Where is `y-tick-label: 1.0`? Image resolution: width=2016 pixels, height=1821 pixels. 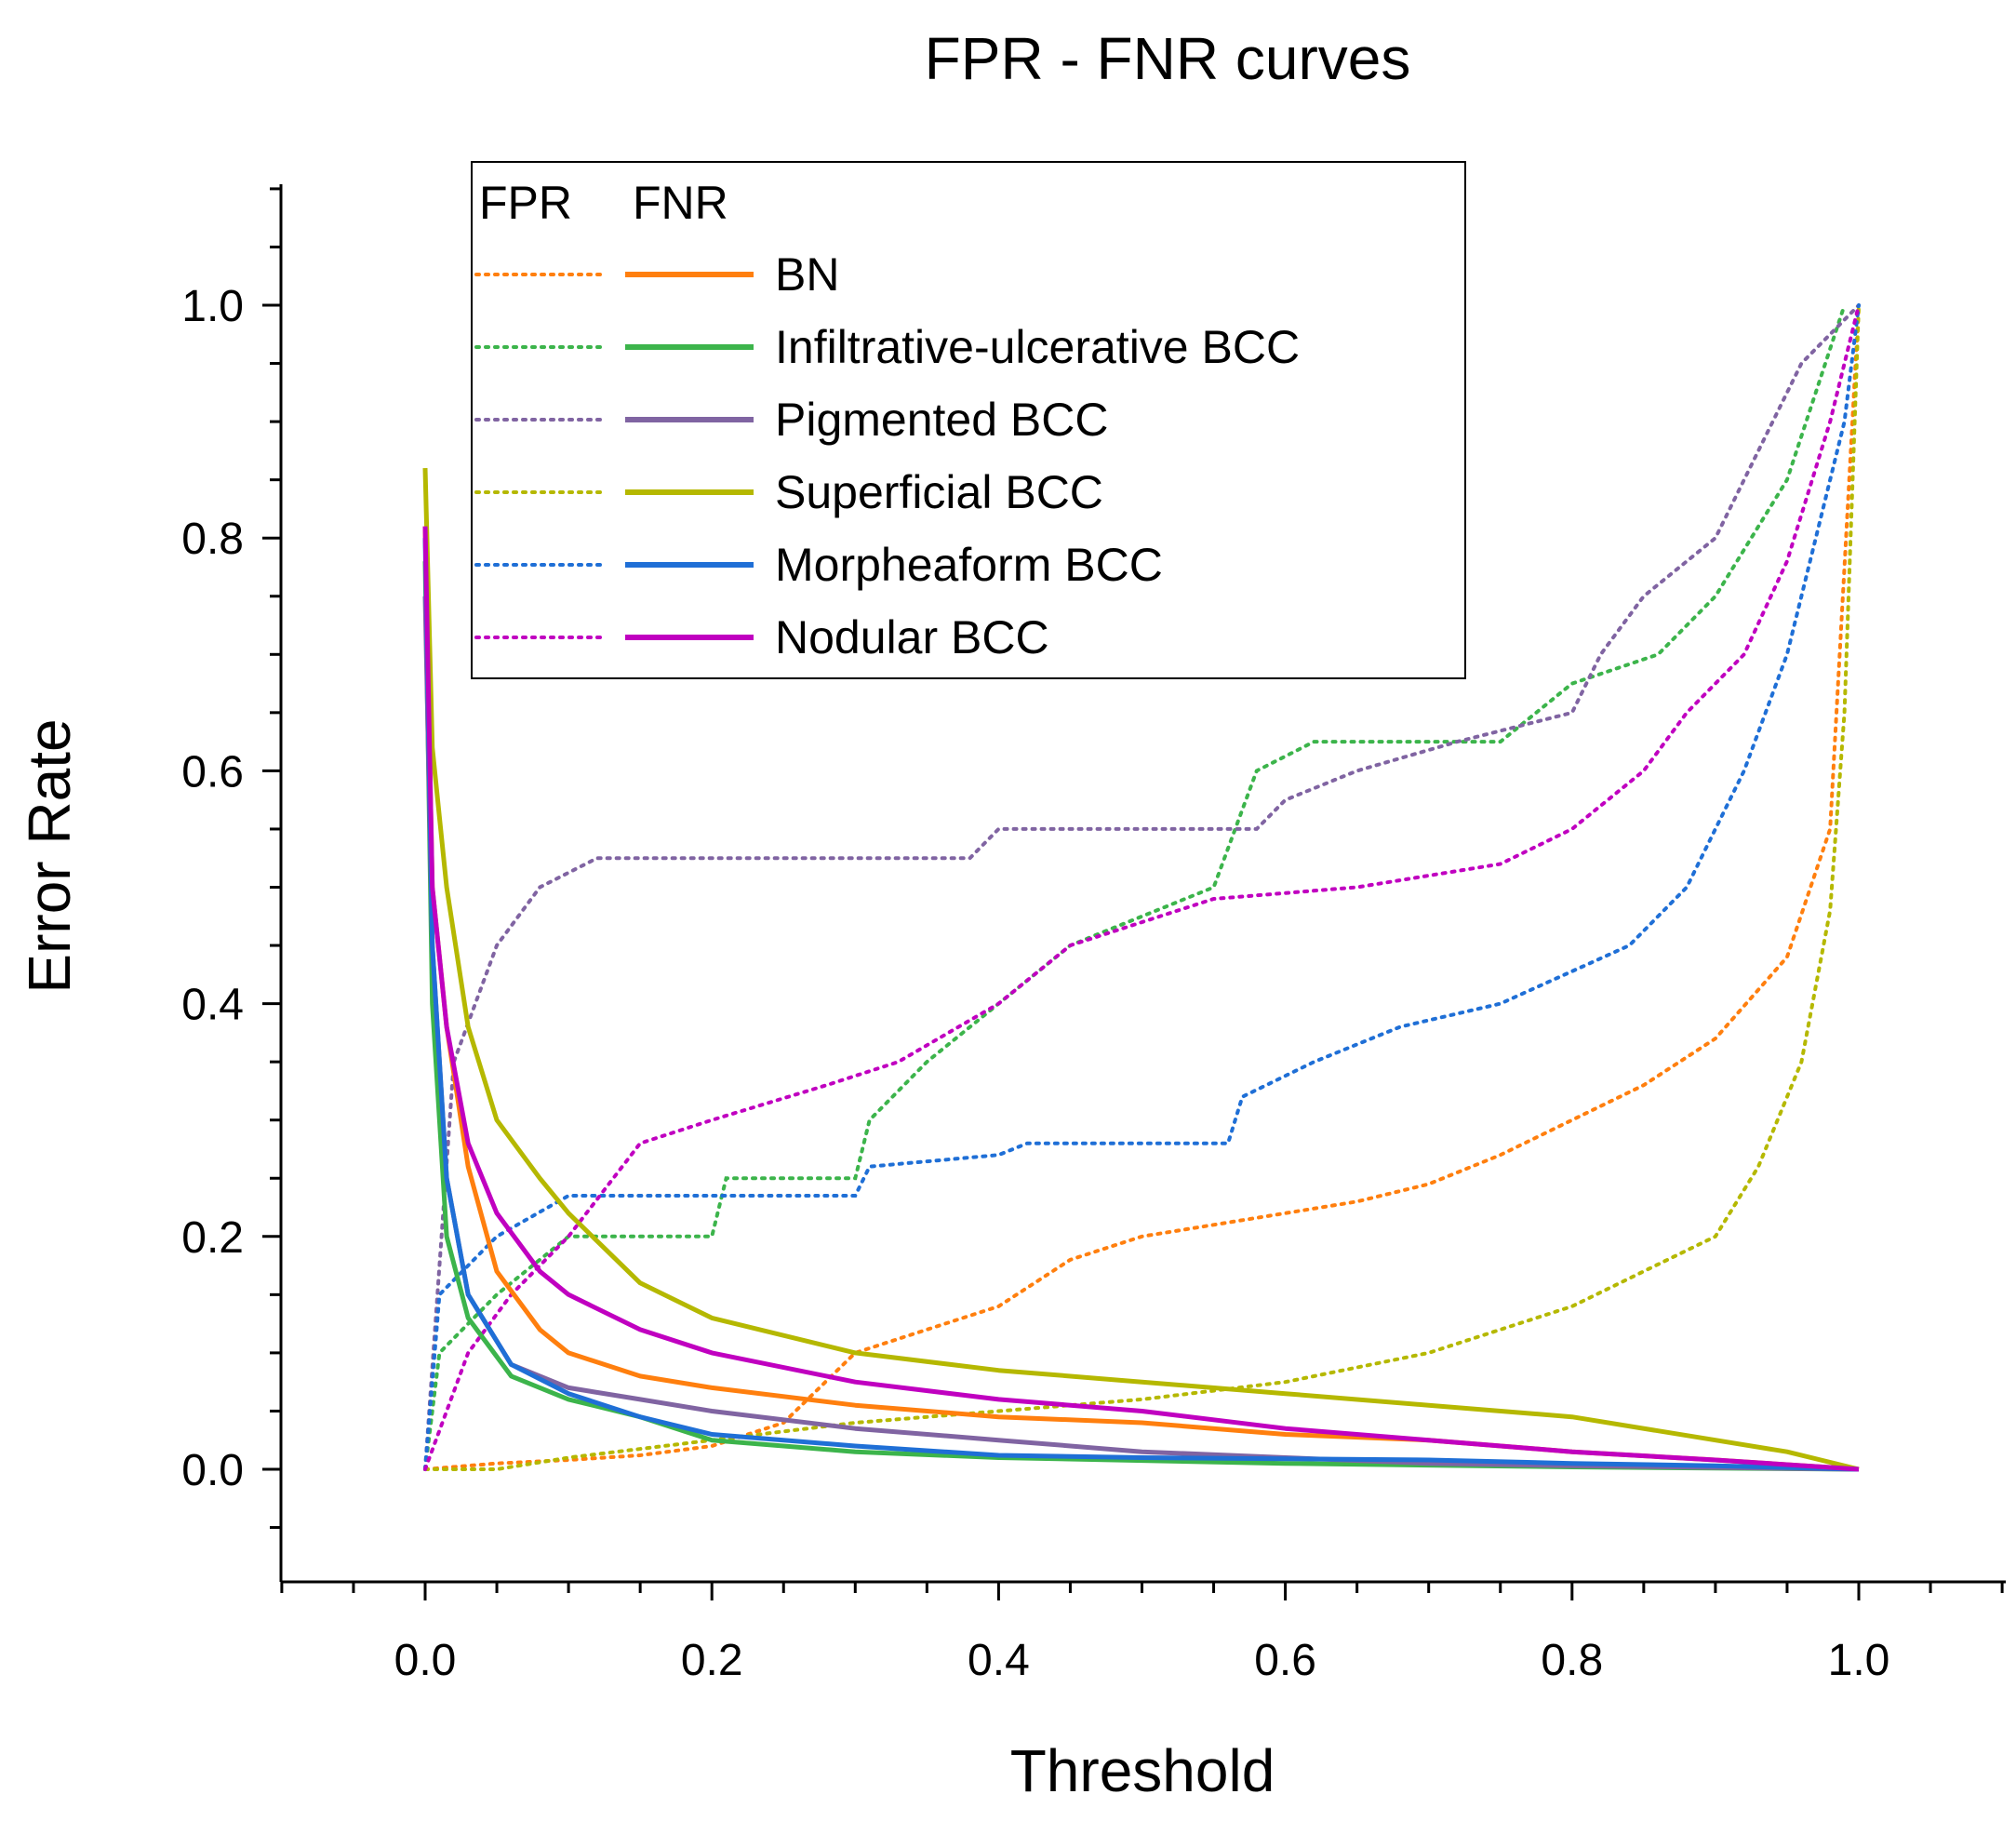 y-tick-label: 1.0 is located at coordinates (212, 306).